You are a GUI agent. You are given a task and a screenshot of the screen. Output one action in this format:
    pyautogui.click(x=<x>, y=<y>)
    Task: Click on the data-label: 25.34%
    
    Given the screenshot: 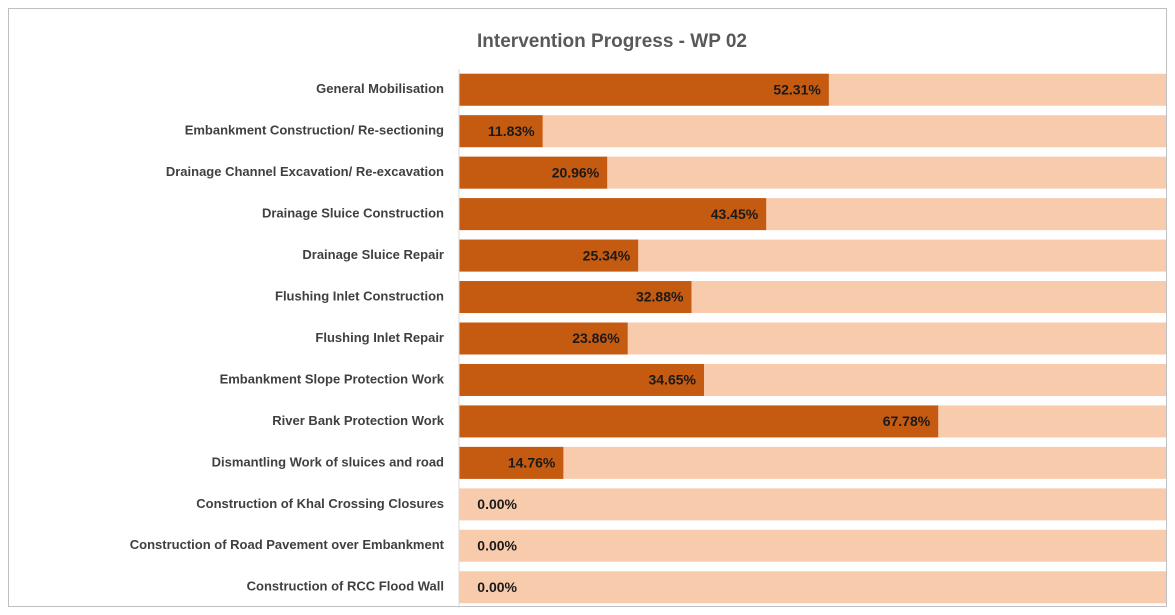 What is the action you would take?
    pyautogui.click(x=607, y=255)
    